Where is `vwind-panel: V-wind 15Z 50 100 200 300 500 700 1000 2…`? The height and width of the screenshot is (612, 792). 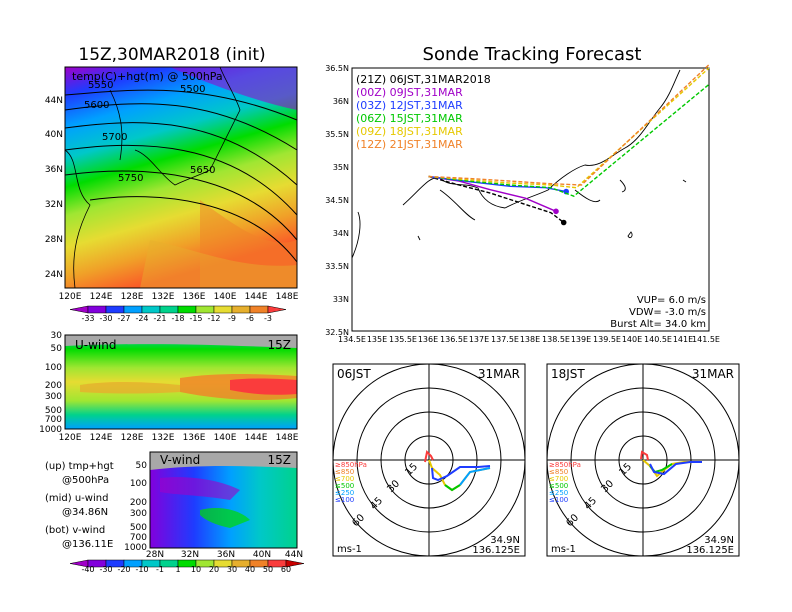 vwind-panel: V-wind 15Z 50 100 200 300 500 700 1000 2… is located at coordinates (213, 505).